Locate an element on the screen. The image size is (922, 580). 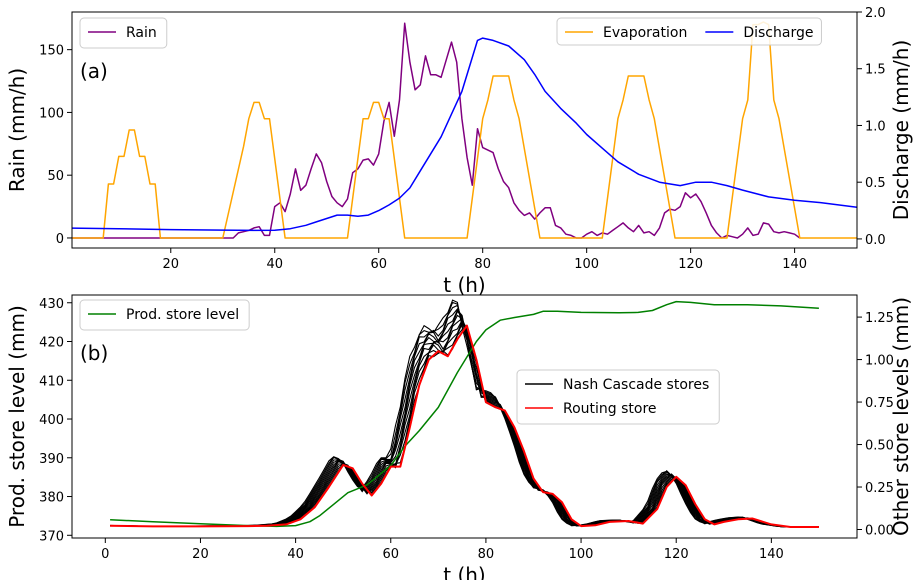
y-tick-label-right: 0.00 is located at coordinates (879, 531).